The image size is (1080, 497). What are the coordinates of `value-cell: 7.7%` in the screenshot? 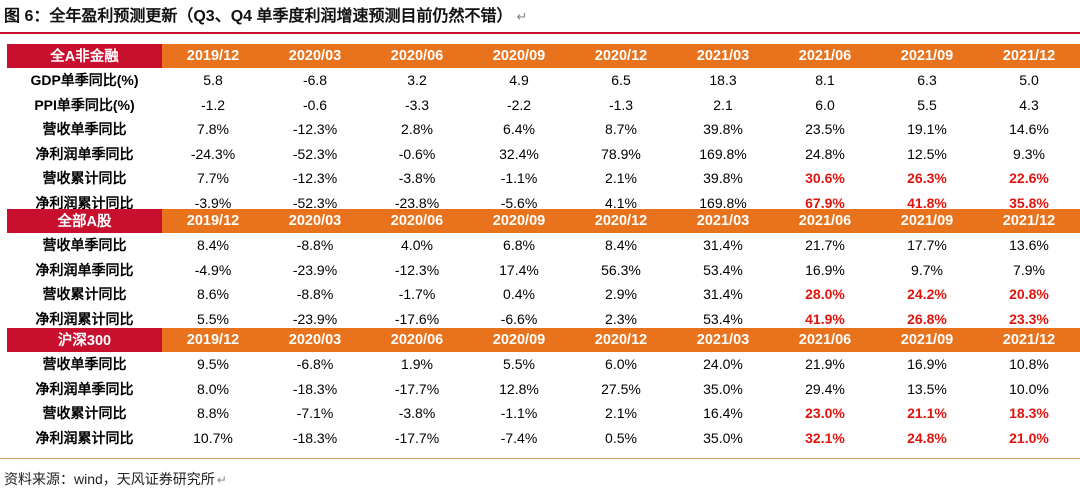 It's located at (213, 178).